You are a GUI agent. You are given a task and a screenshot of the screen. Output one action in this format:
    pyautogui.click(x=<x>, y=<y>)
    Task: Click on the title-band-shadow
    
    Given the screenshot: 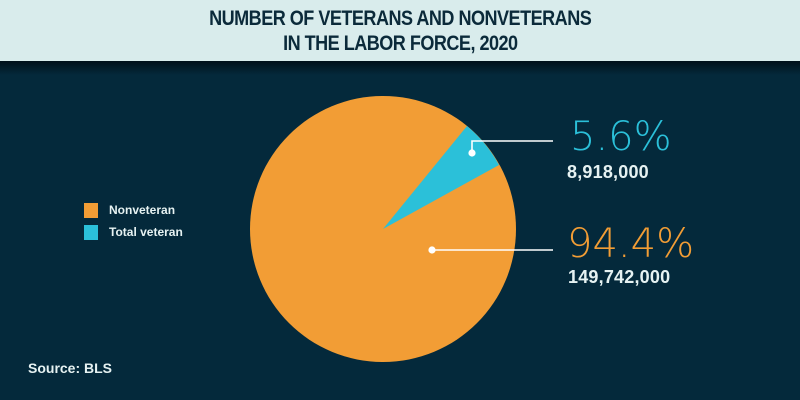 What is the action you would take?
    pyautogui.click(x=400, y=68)
    